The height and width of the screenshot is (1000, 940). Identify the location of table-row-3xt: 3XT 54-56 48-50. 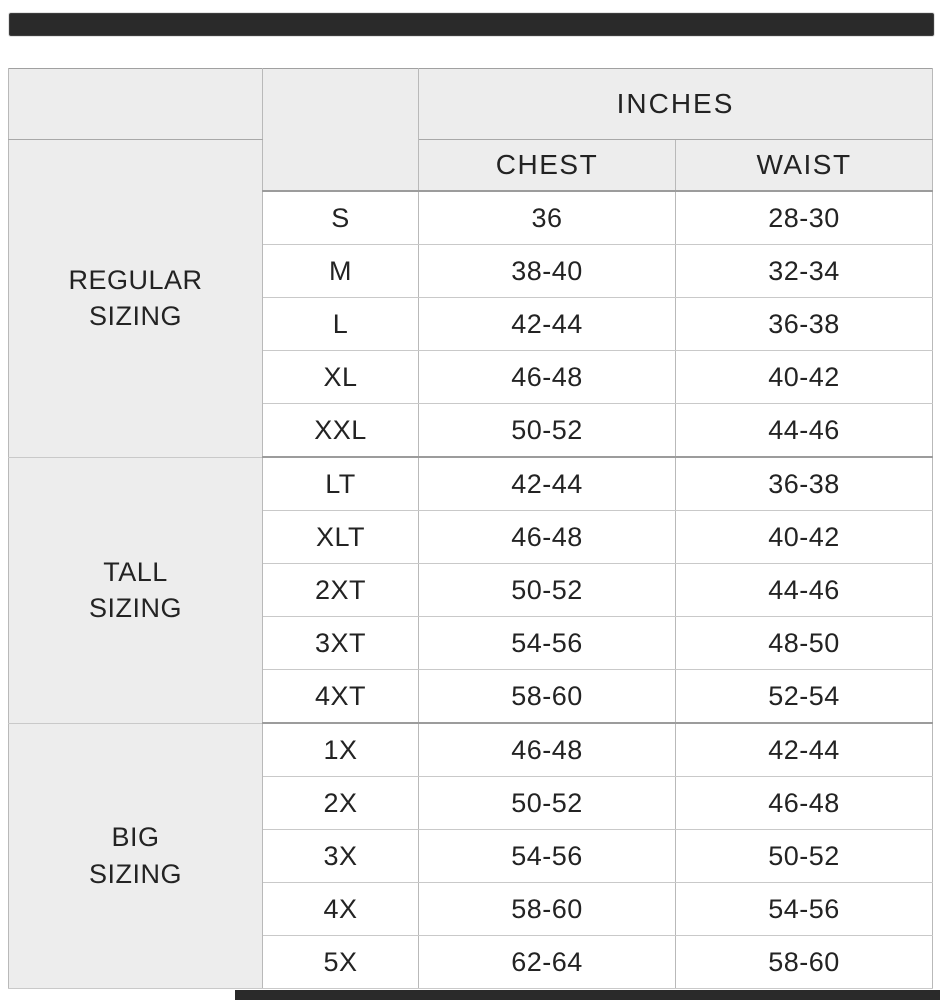
(471, 643).